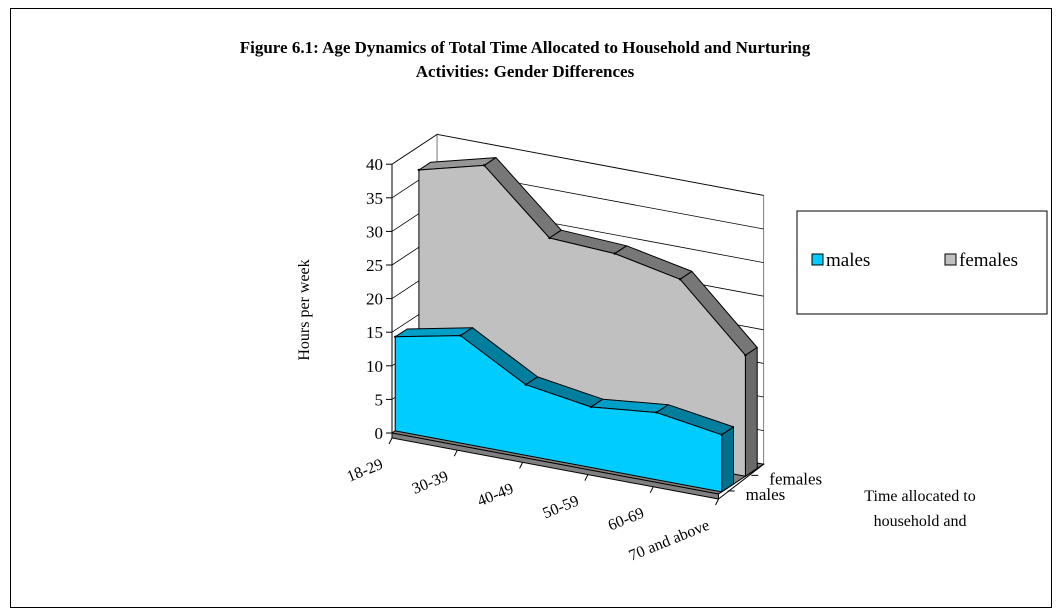  I want to click on x-tick-label: 18-29, so click(365, 471).